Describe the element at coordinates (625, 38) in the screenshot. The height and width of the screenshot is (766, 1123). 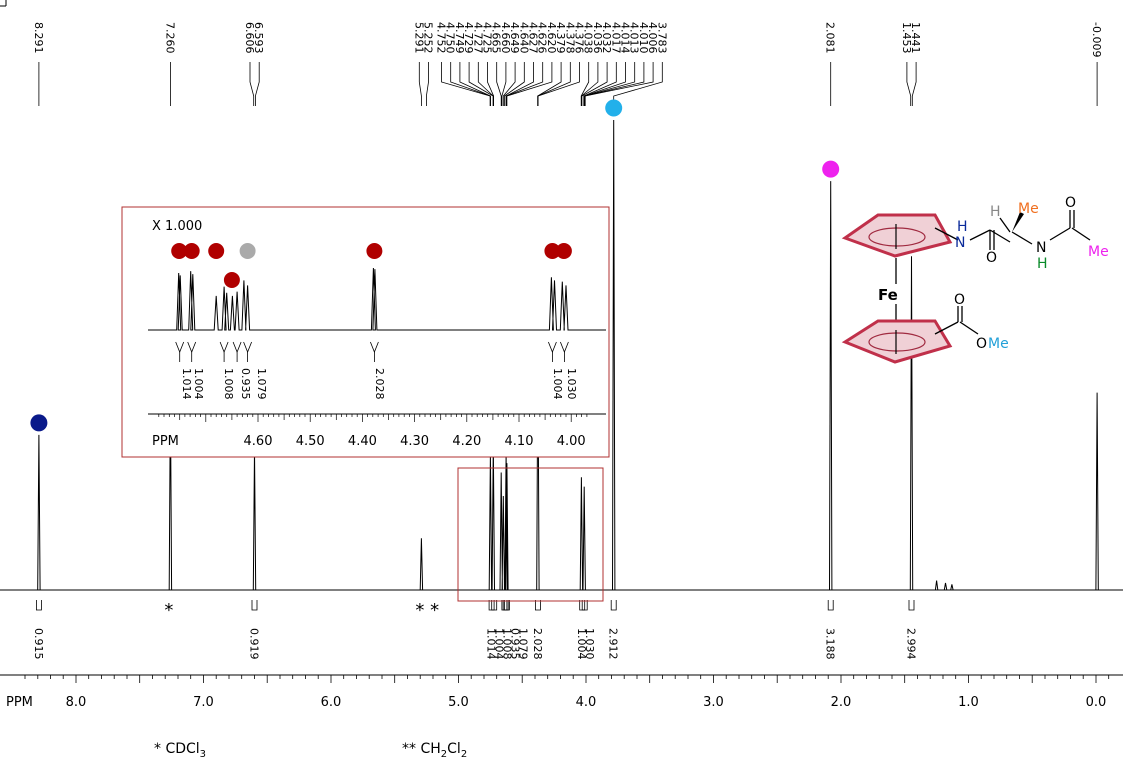
I see `peak-label: 4.014` at that location.